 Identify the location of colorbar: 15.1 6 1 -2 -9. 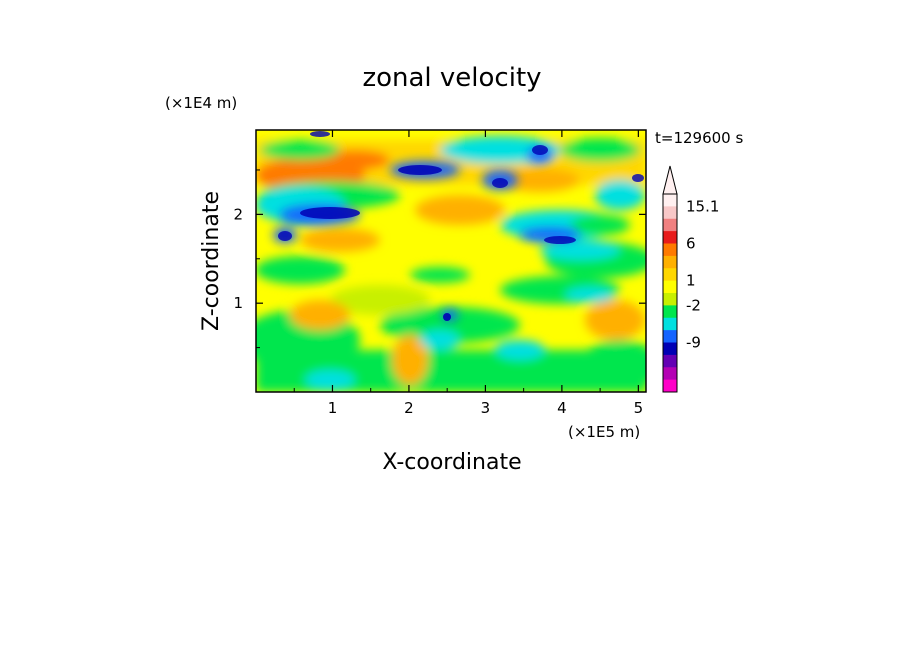
(690, 279).